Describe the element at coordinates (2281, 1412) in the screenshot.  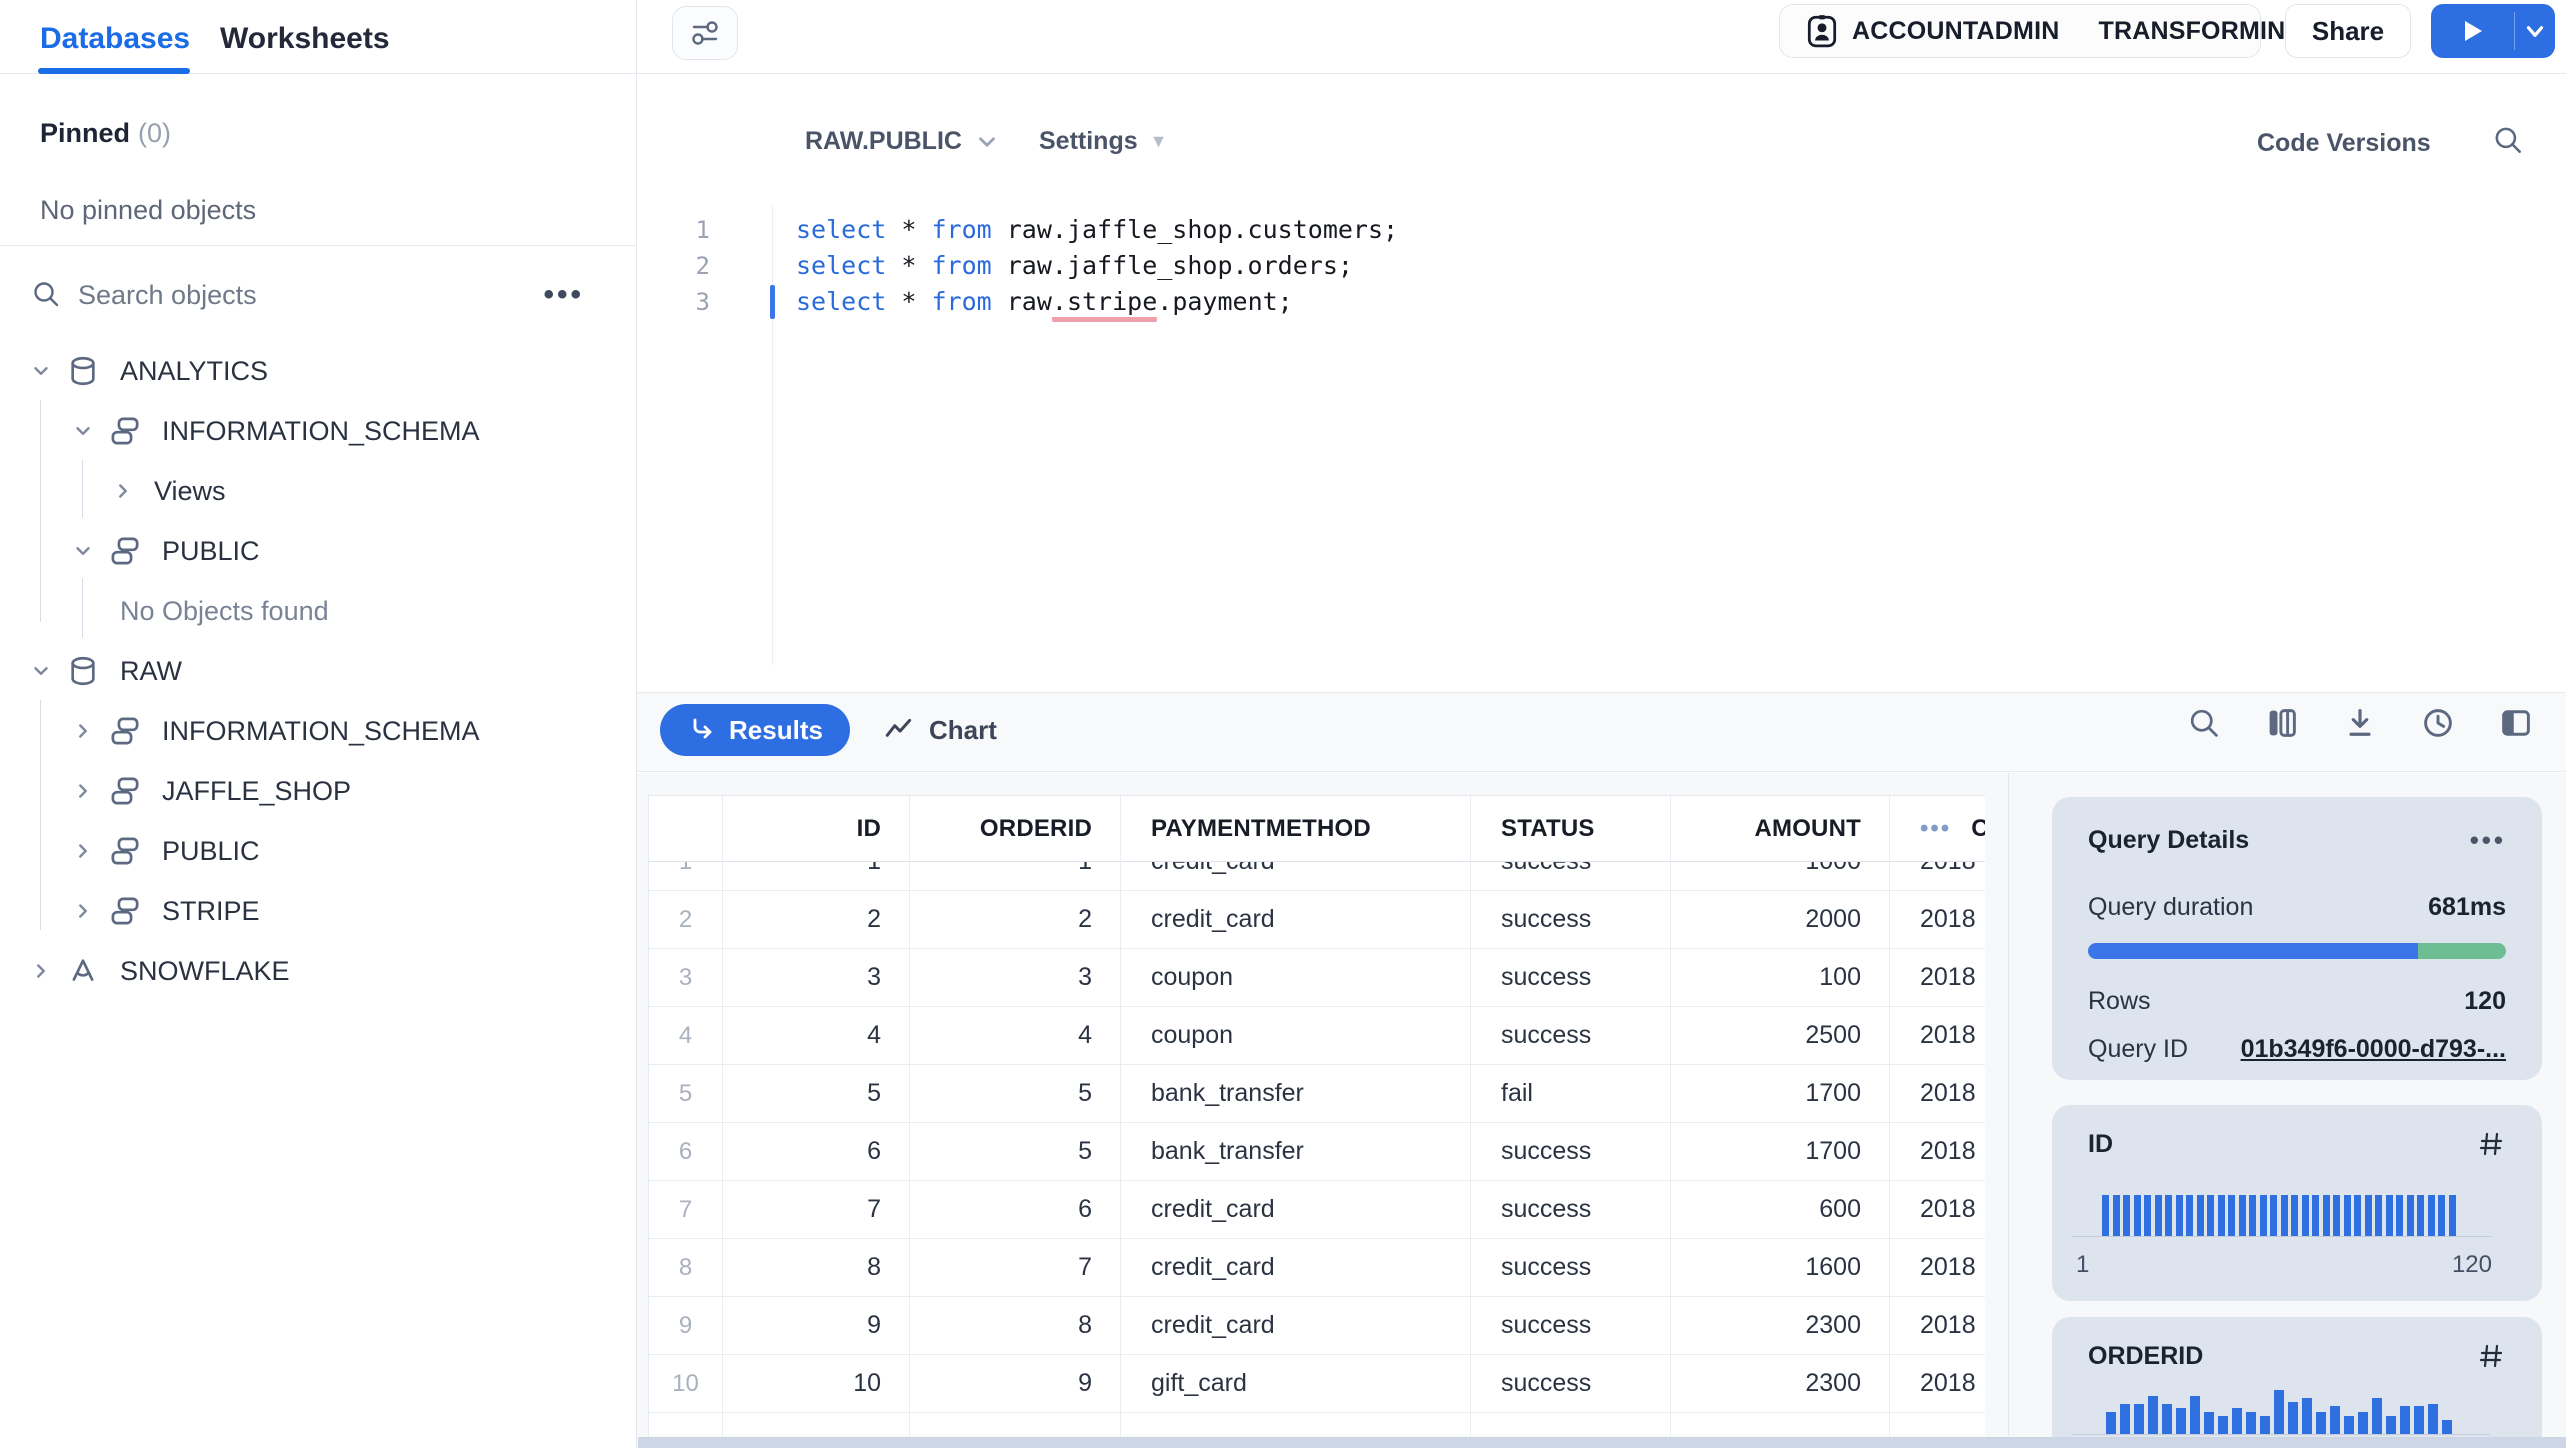
I see `orderid-histogram` at that location.